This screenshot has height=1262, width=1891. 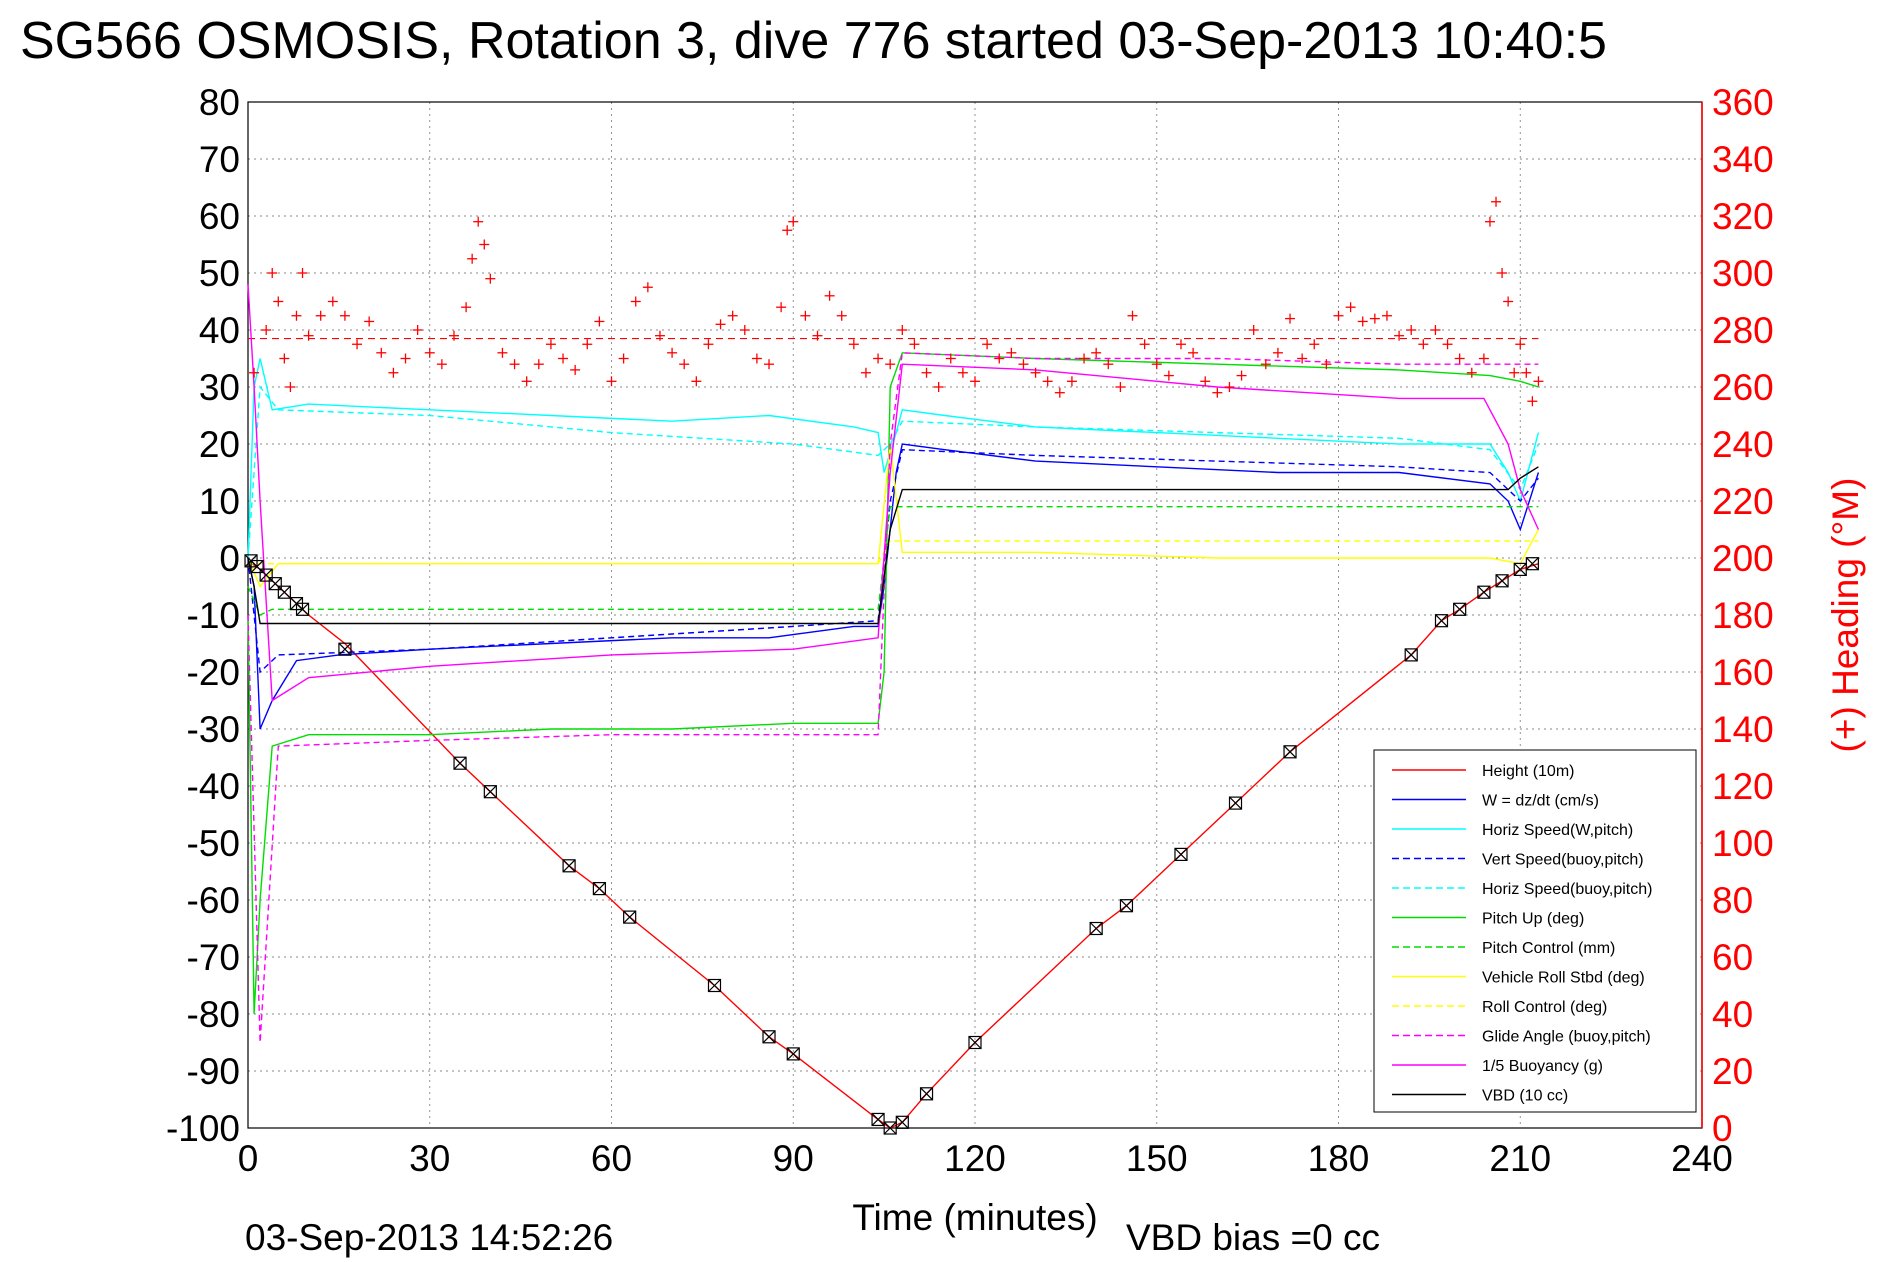 I want to click on y-tick-label: -40, so click(x=213, y=786).